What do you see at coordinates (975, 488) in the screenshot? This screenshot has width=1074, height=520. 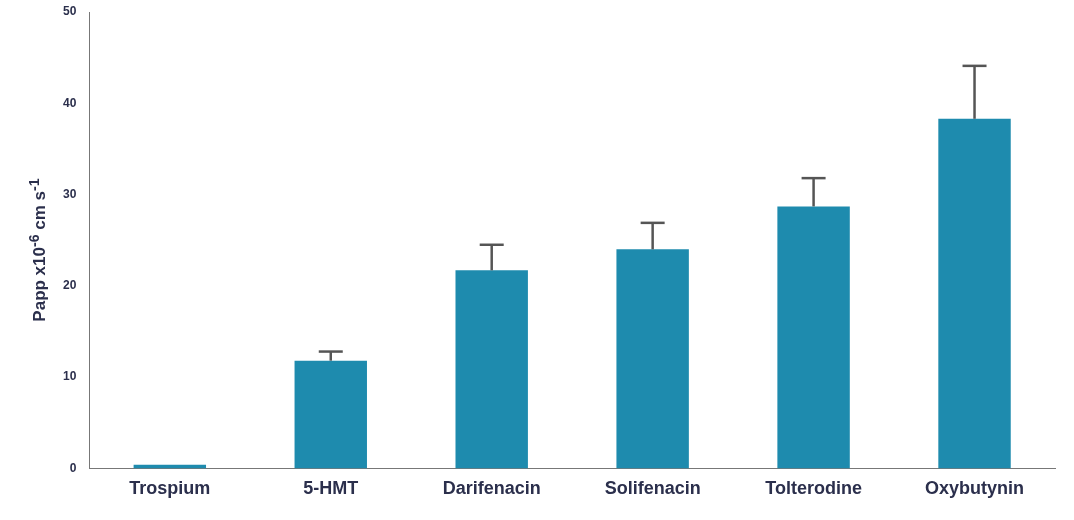 I see `x-tick-label: Oxybutynin` at bounding box center [975, 488].